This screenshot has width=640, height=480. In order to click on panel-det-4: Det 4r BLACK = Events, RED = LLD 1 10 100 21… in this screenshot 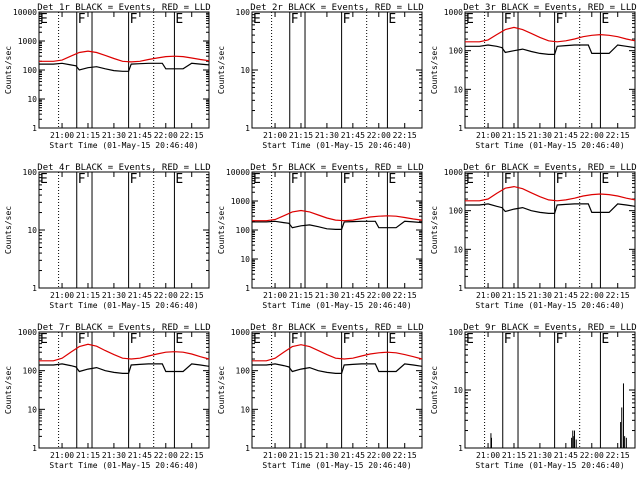, I will do `click(107, 236)`.